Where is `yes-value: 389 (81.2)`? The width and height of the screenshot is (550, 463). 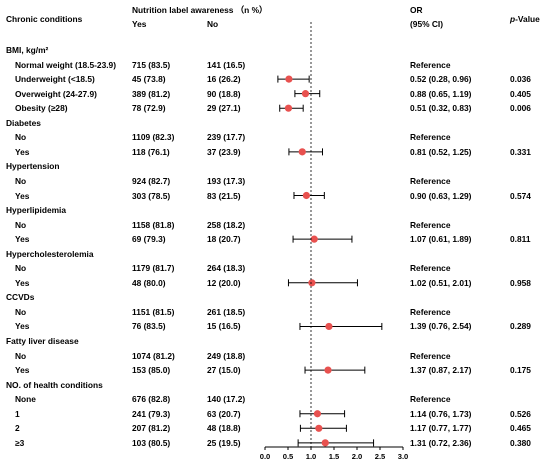
yes-value: 389 (81.2) is located at coordinates (151, 93).